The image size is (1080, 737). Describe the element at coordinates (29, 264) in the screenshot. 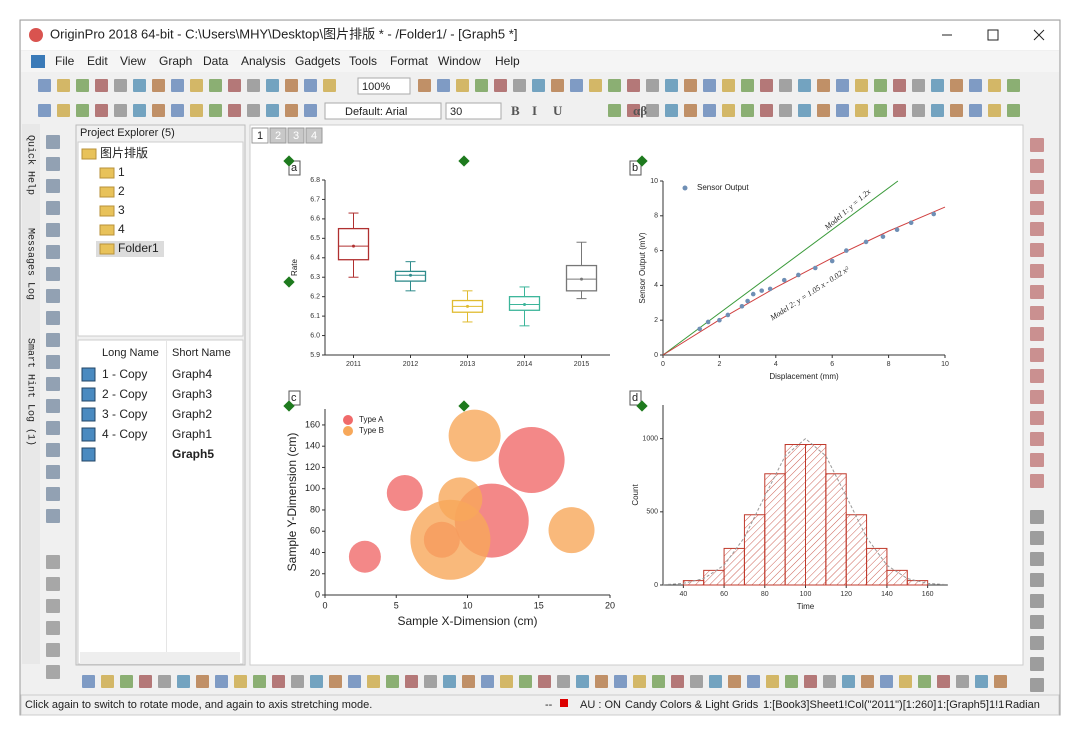

I see `side-tab: Messages Log` at that location.